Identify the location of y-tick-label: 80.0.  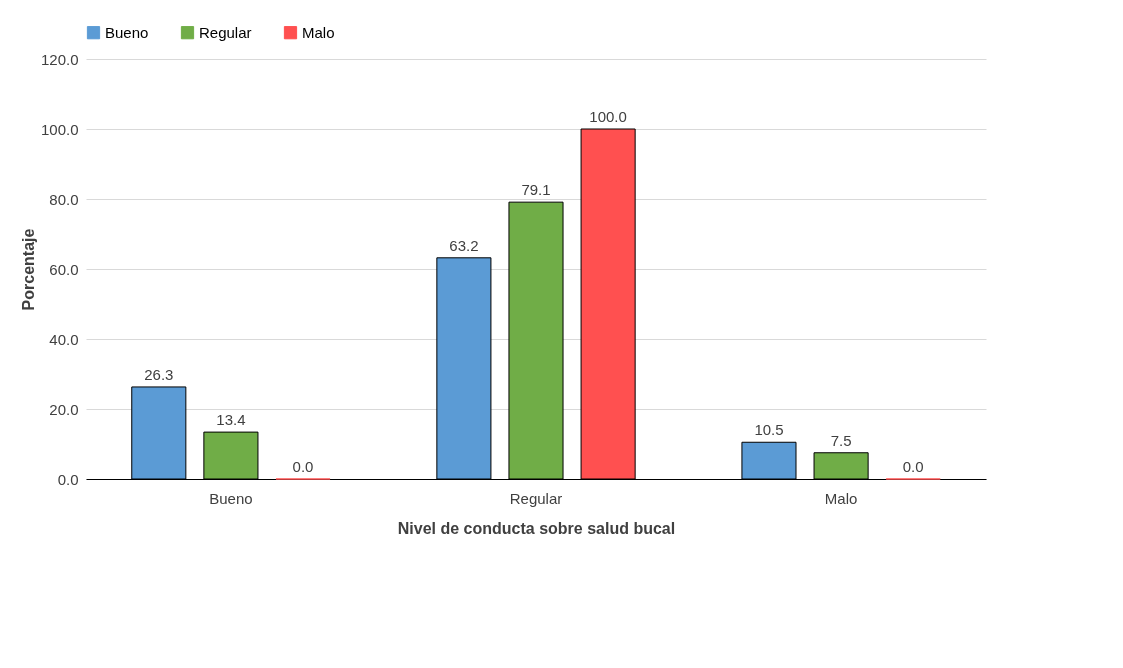
(64, 199).